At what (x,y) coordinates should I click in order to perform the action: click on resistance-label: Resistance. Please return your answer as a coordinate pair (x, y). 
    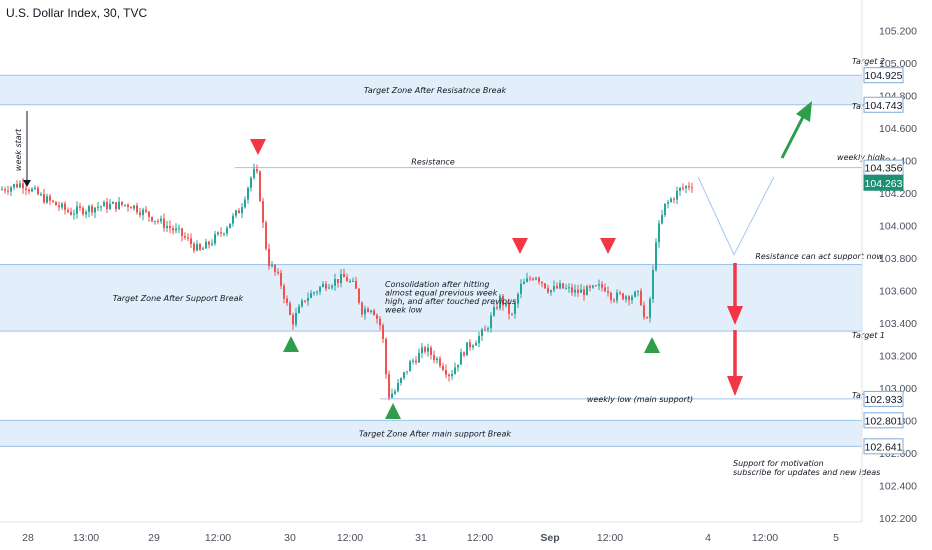
    Looking at the image, I should click on (433, 162).